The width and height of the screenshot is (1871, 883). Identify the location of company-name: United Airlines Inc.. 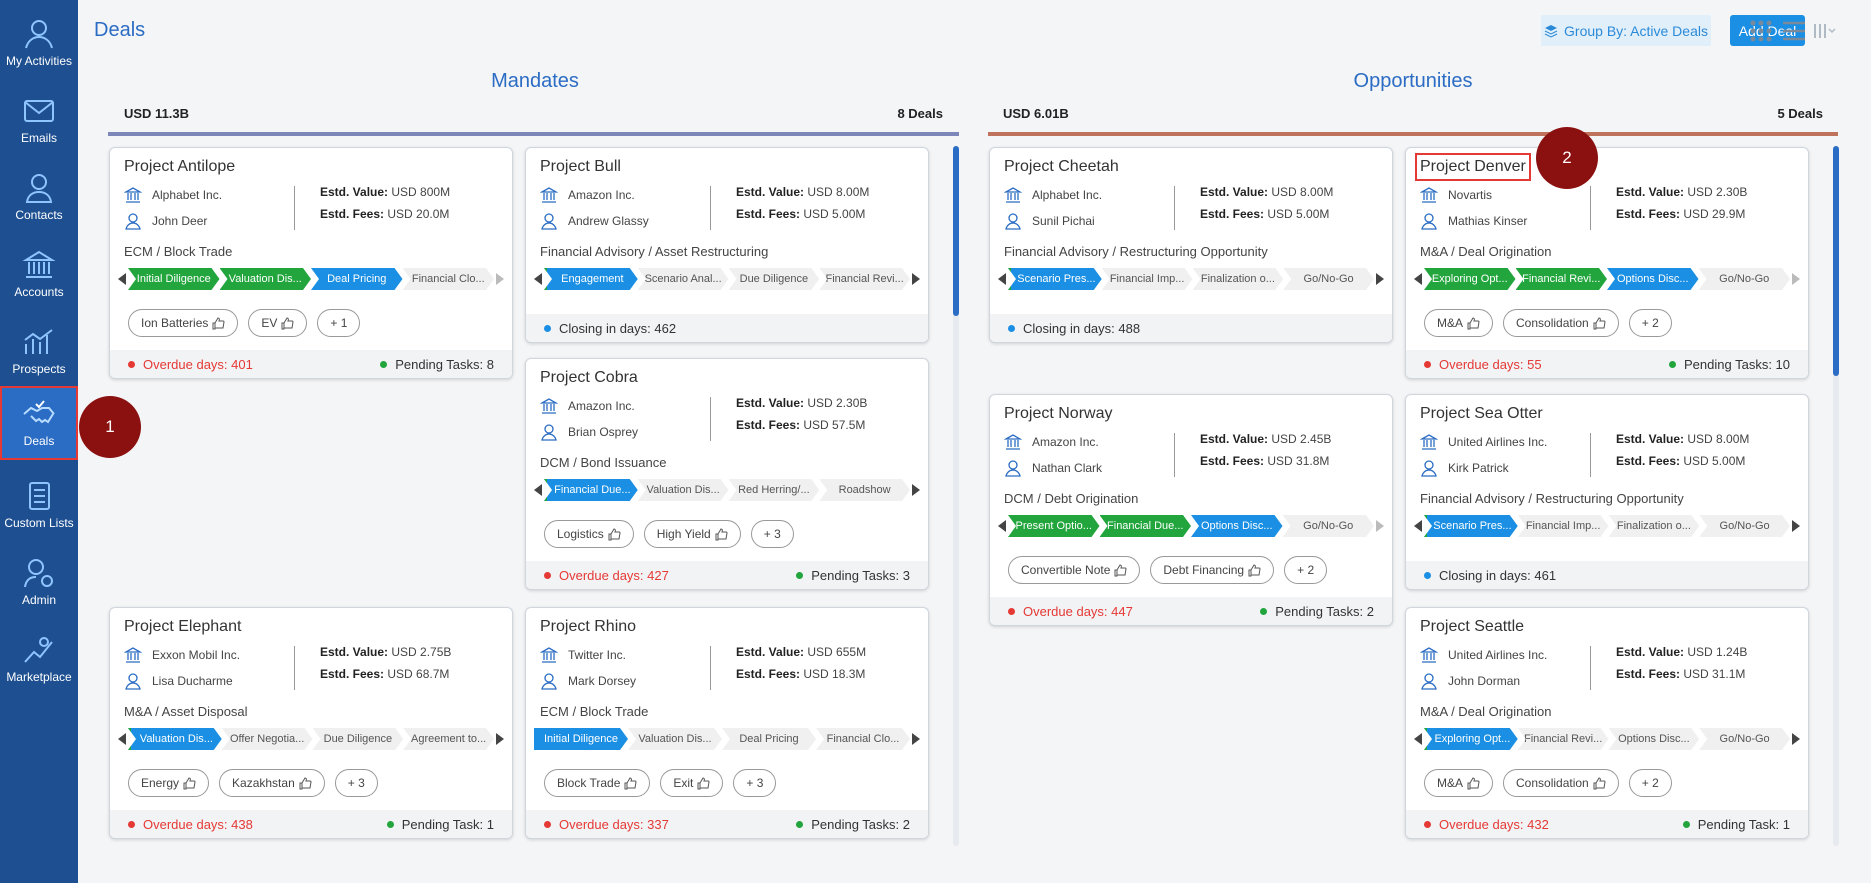
(1498, 442).